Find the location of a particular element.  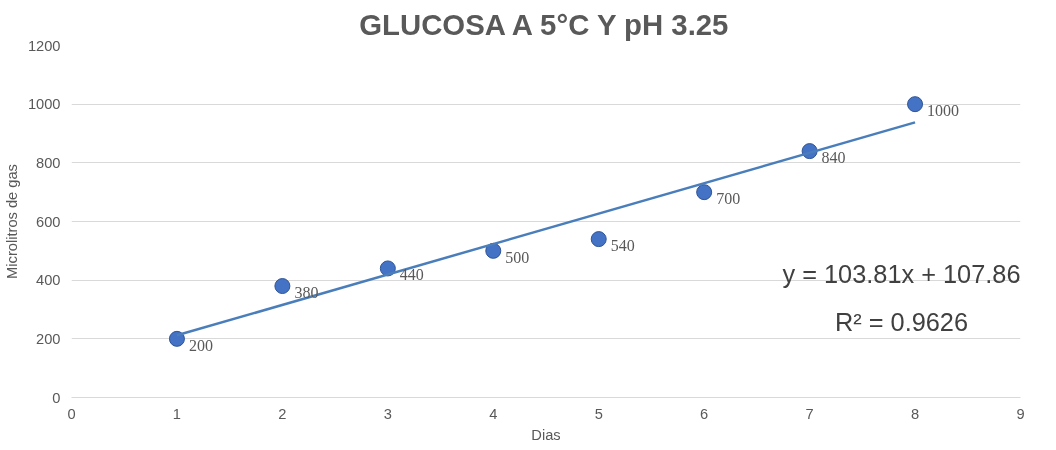

annotation: R² = 0.9626 is located at coordinates (901, 321).